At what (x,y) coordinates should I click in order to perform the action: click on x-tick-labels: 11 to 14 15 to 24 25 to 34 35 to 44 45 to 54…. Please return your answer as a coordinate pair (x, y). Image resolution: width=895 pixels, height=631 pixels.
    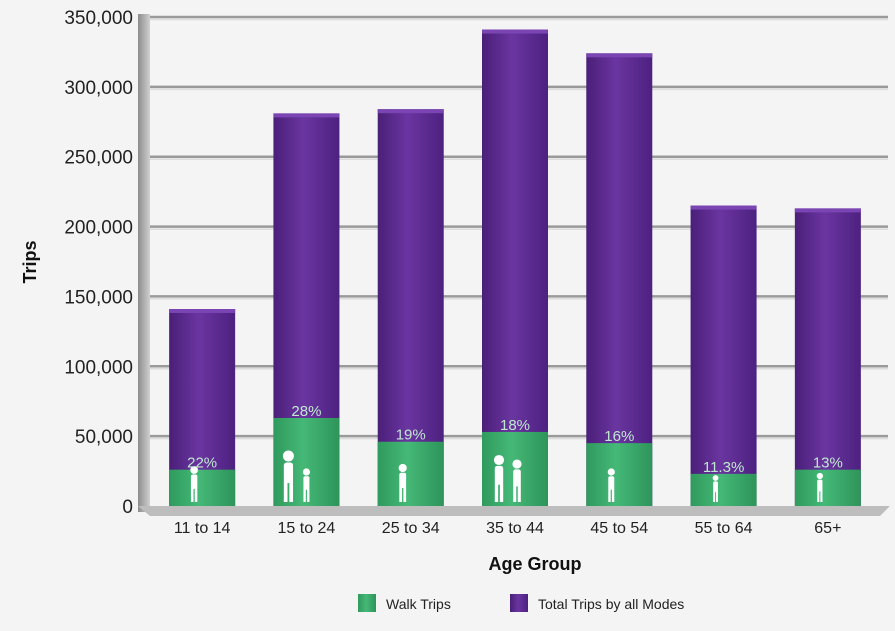
    Looking at the image, I should click on (508, 528).